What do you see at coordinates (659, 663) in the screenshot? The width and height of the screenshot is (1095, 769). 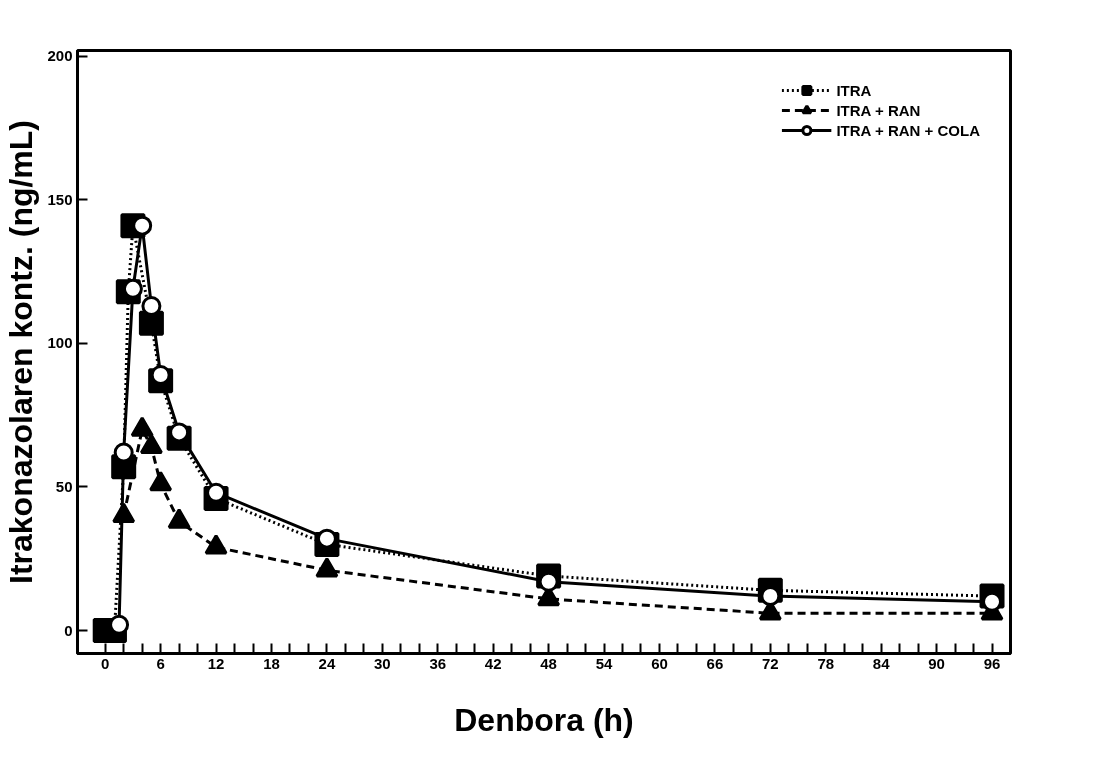 I see `x-tick-label: 60` at bounding box center [659, 663].